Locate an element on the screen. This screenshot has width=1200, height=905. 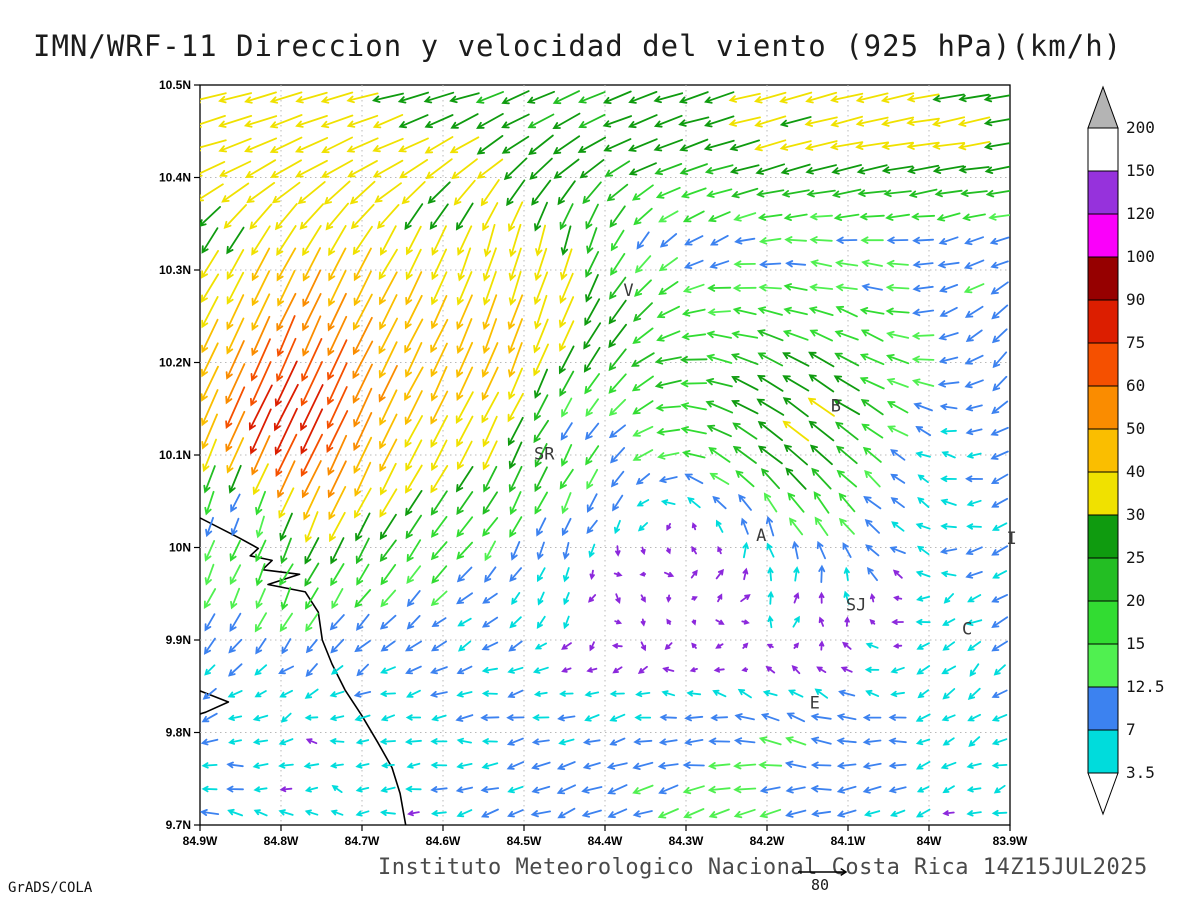
reference-vector-arrow is located at coordinates (823, 872).